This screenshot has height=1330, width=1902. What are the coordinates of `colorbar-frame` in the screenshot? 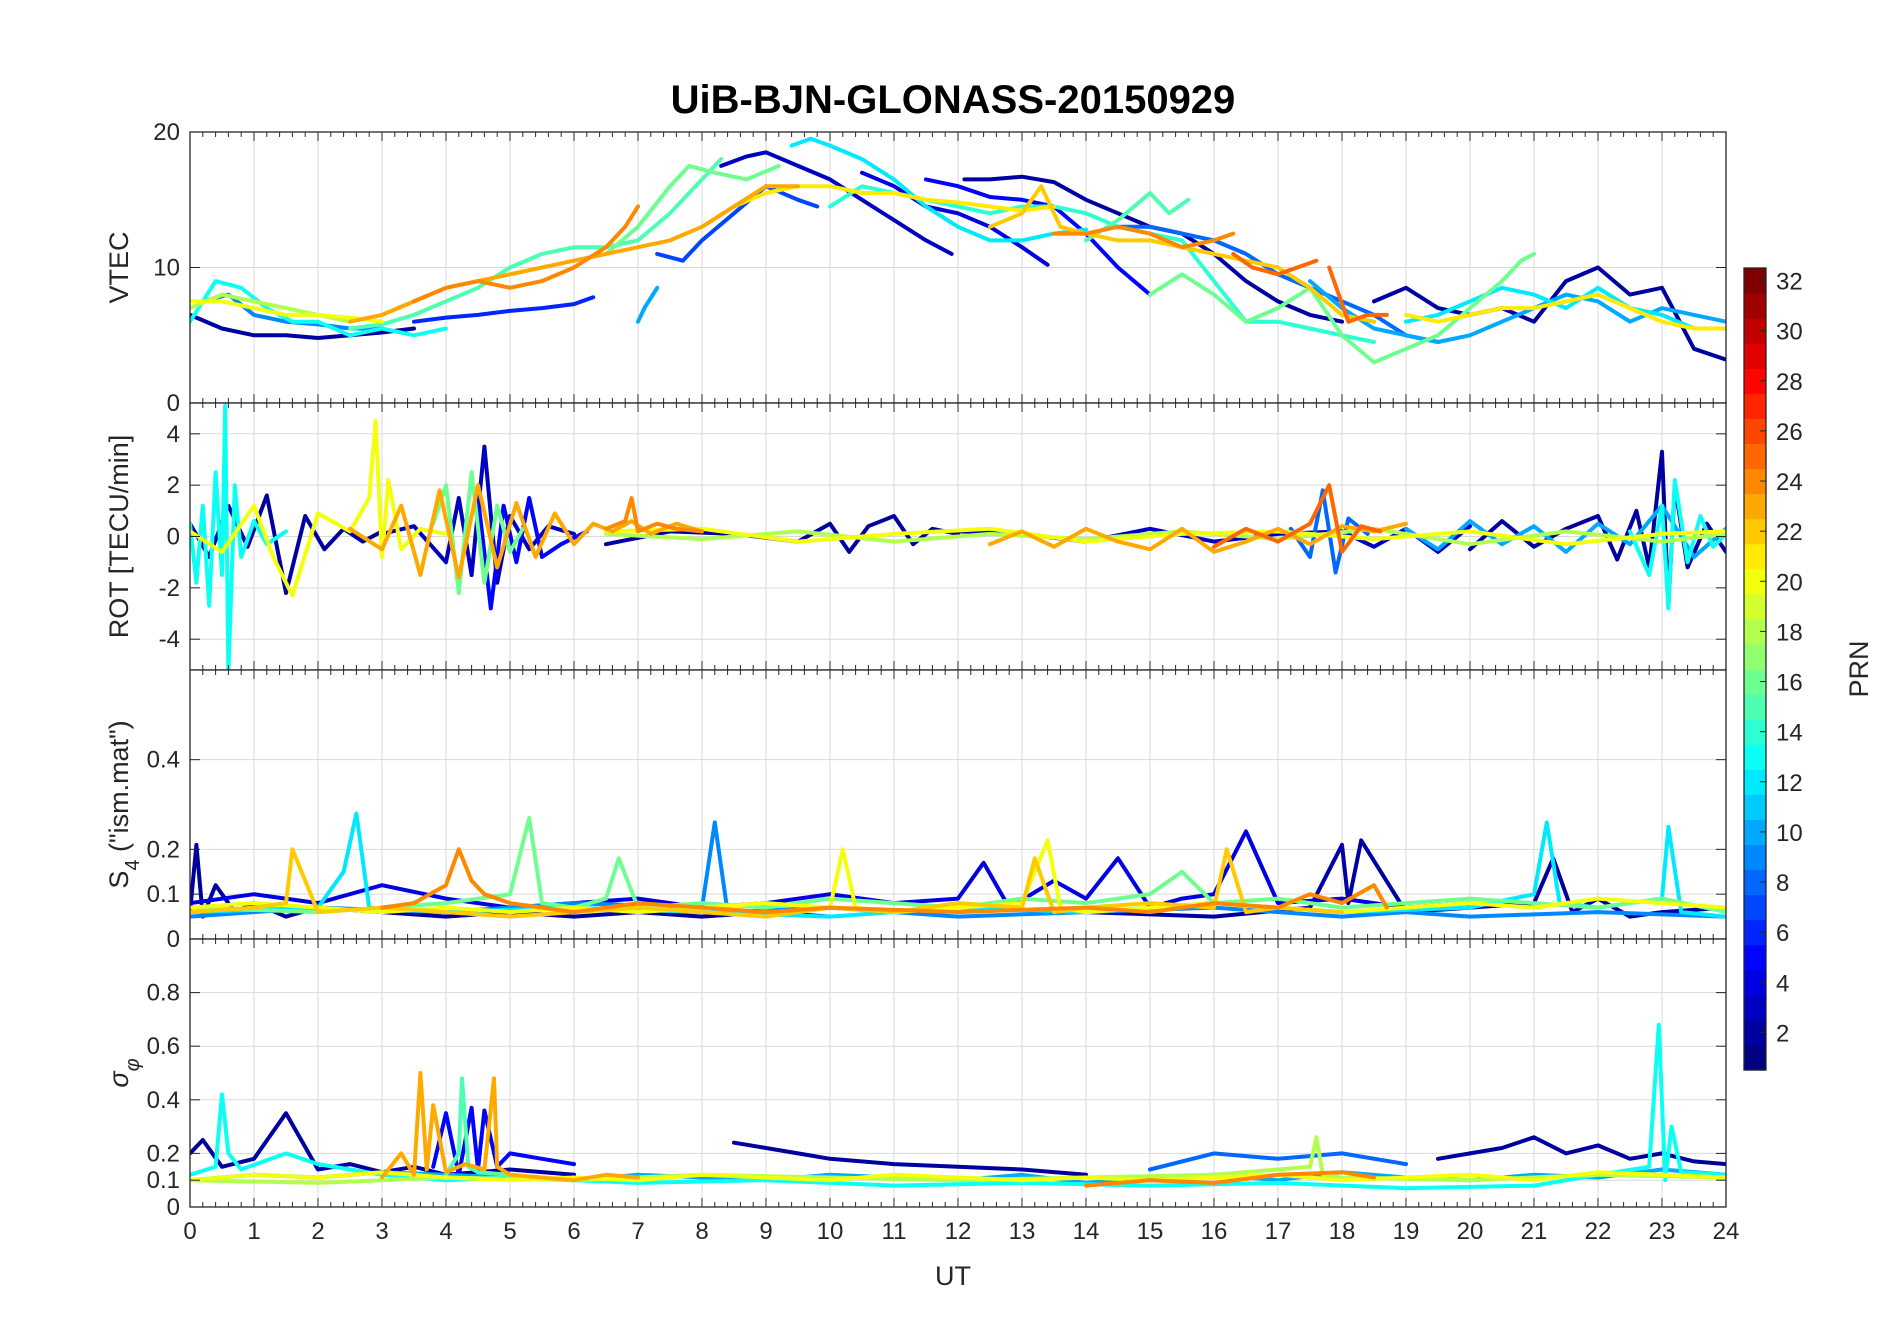 It's located at (1755, 669).